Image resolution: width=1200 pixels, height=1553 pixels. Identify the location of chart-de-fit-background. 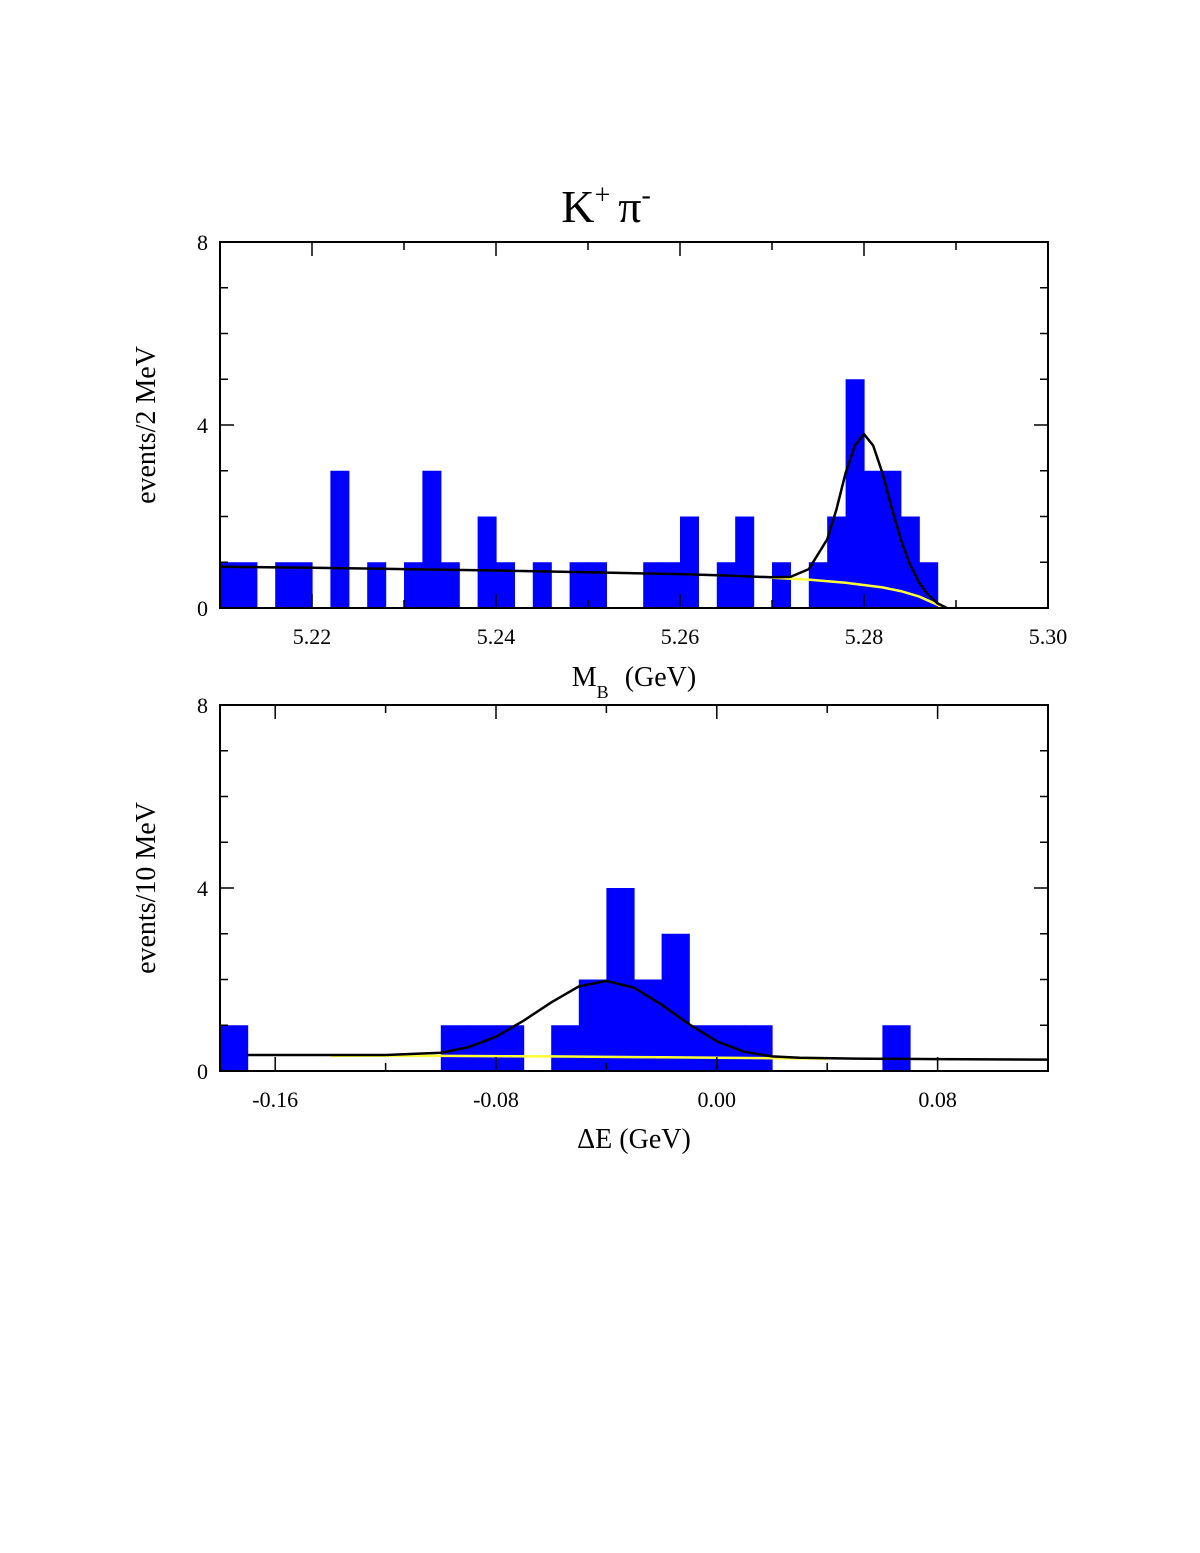
(579, 1057).